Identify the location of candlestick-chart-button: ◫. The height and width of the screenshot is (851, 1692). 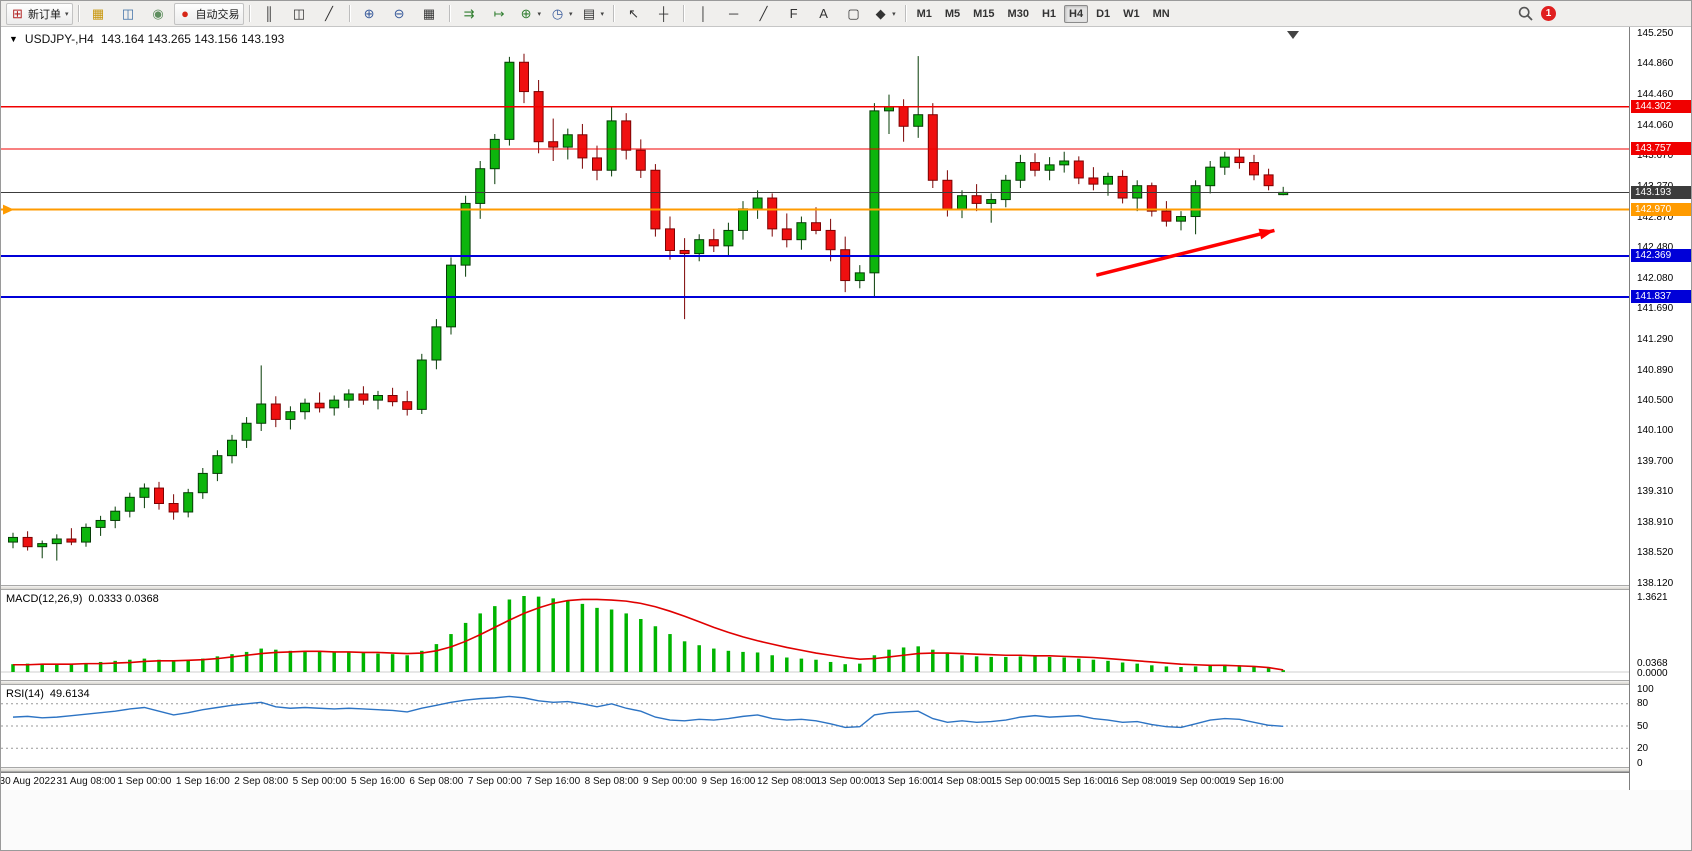
(299, 14).